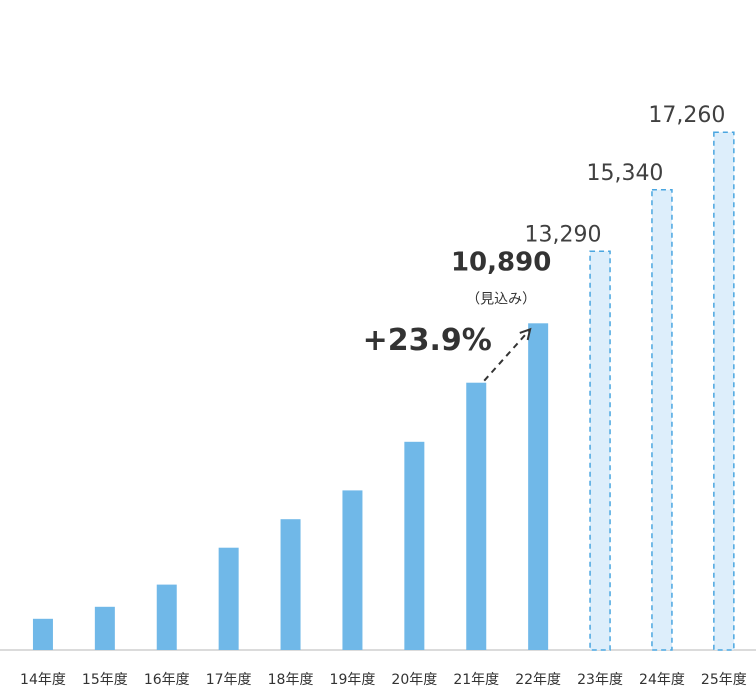 Image resolution: width=756 pixels, height=690 pixels. I want to click on x-tick-label: 15年度, so click(105, 680).